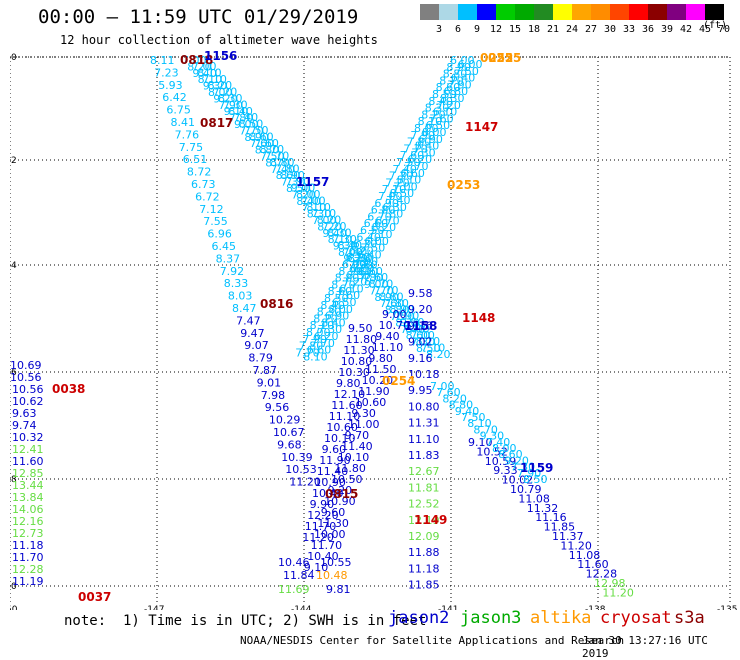 The width and height of the screenshot is (740, 660). What do you see at coordinates (424, 374) in the screenshot?
I see `swh-value: 10.18` at bounding box center [424, 374].